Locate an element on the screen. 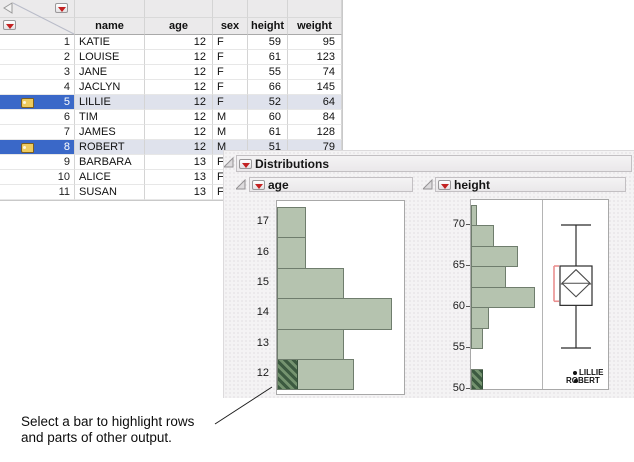 This screenshot has height=462, width=634. cell-weight: 84 is located at coordinates (315, 117).